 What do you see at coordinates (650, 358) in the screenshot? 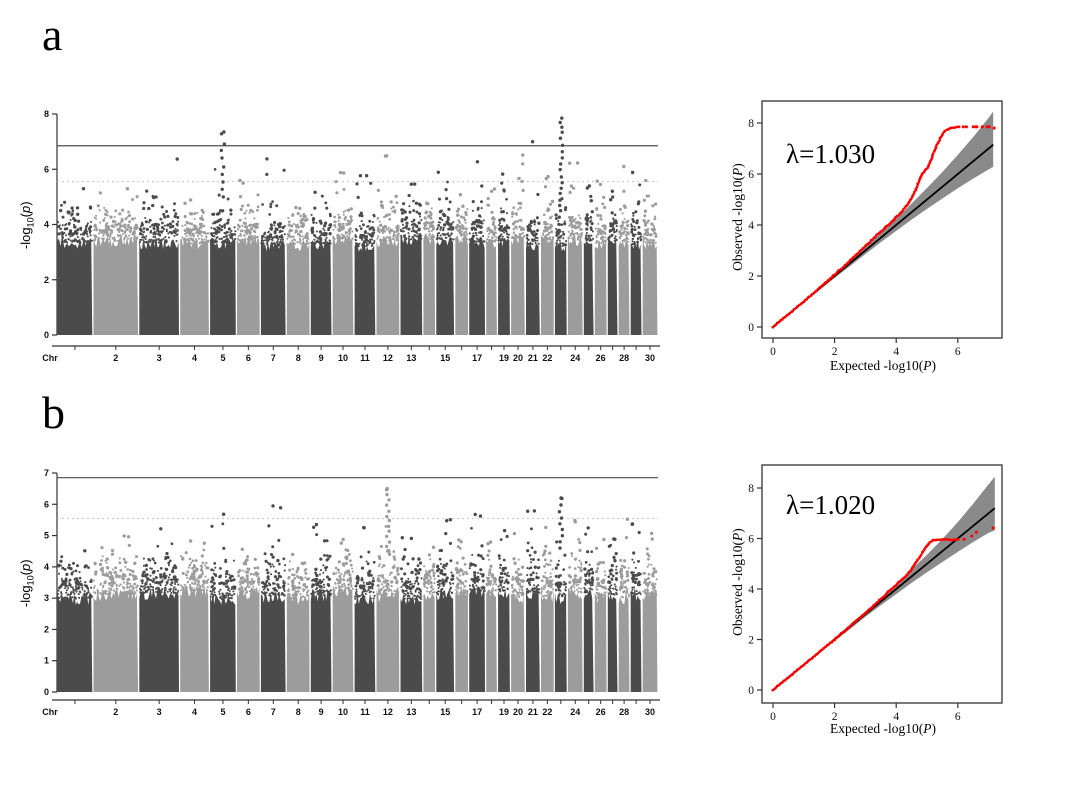
I see `svg-text: 30` at bounding box center [650, 358].